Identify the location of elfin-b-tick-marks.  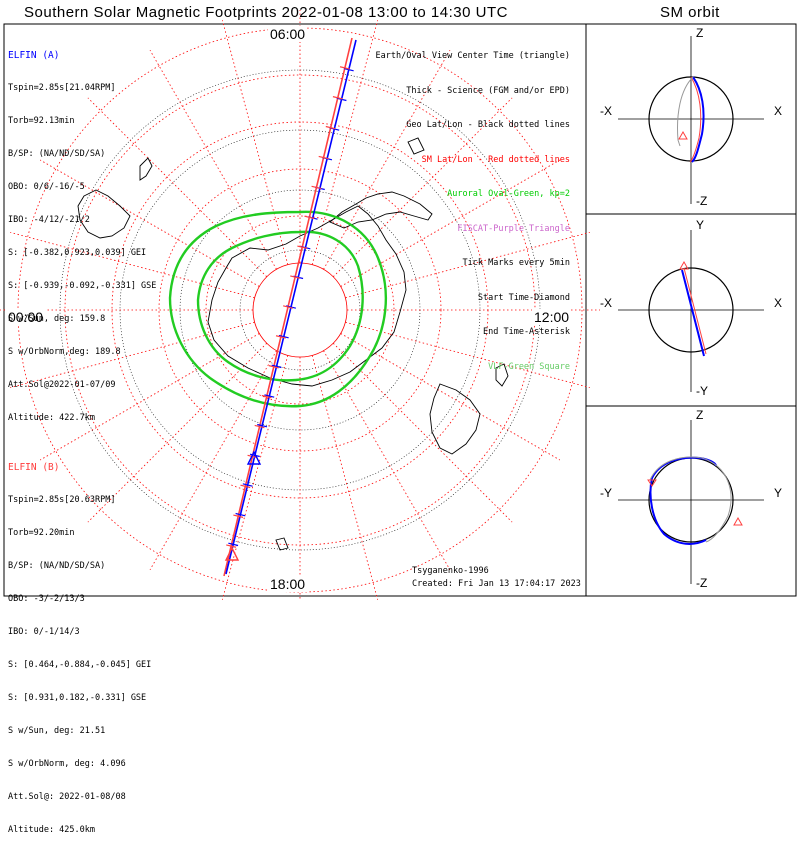
(288, 307).